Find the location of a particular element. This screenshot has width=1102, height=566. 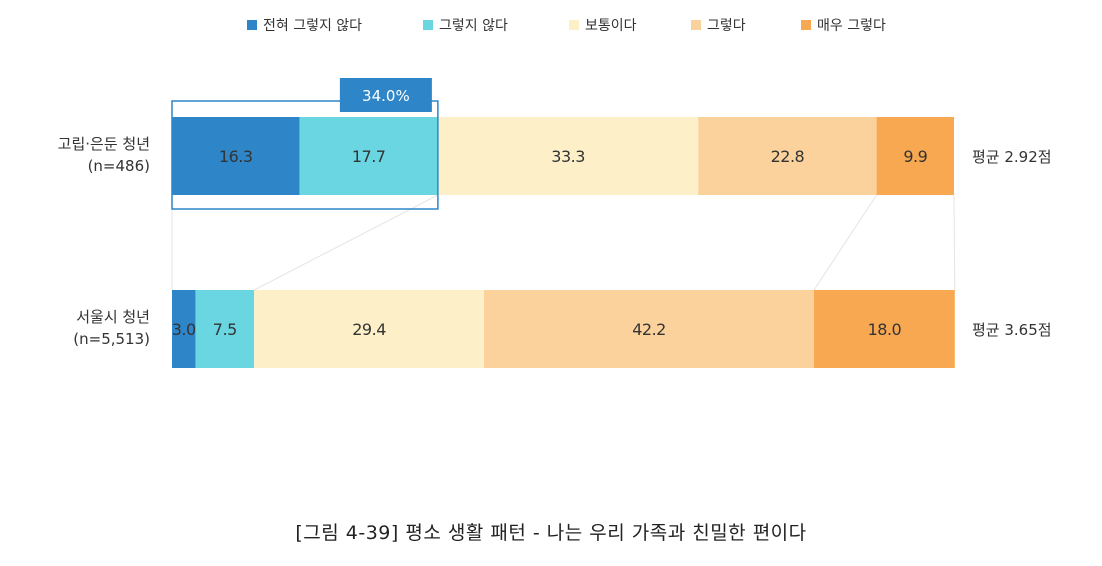

bar-segment-r2-s3 is located at coordinates (369, 329).